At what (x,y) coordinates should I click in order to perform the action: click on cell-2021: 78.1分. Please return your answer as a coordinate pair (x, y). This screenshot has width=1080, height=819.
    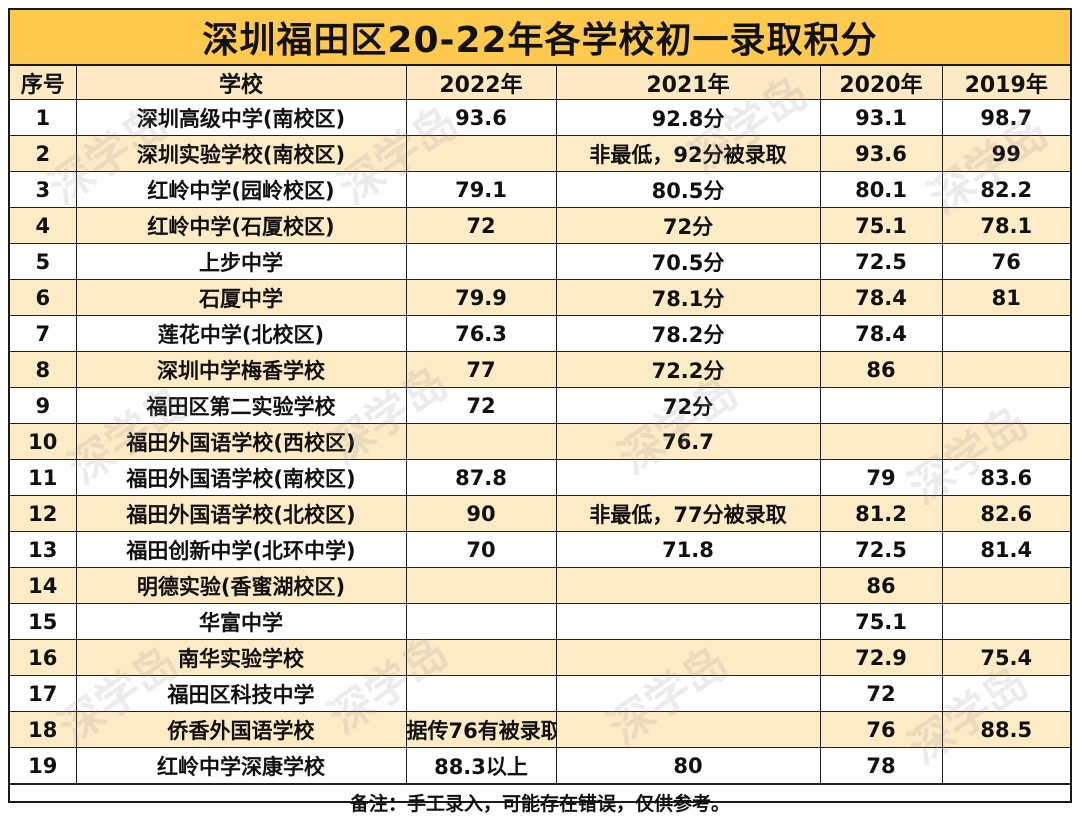
    Looking at the image, I should click on (688, 297).